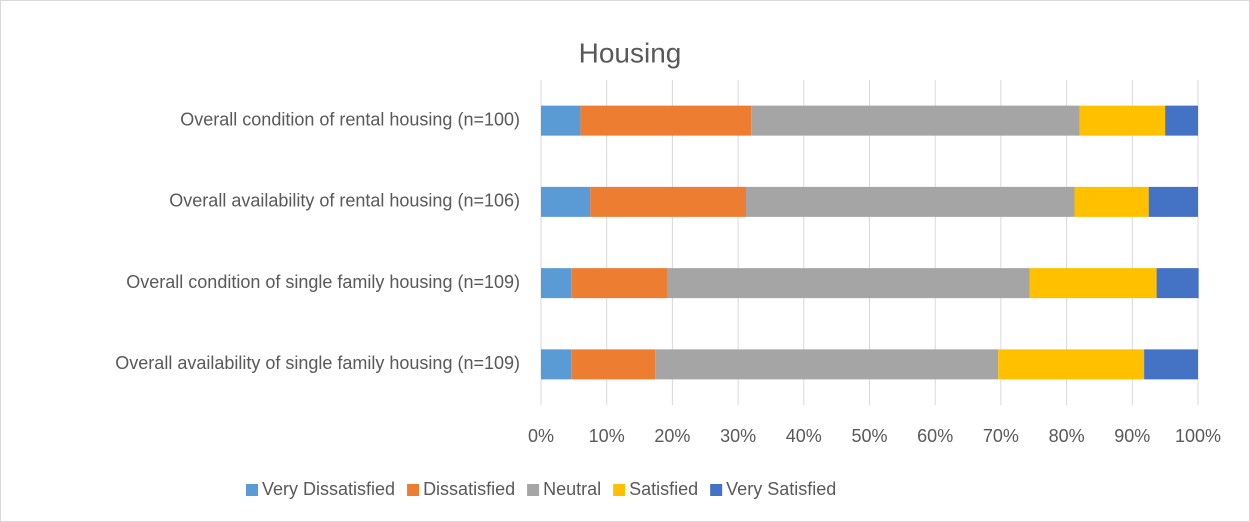 The width and height of the screenshot is (1250, 522). What do you see at coordinates (1132, 436) in the screenshot?
I see `x-tick-label: 90%` at bounding box center [1132, 436].